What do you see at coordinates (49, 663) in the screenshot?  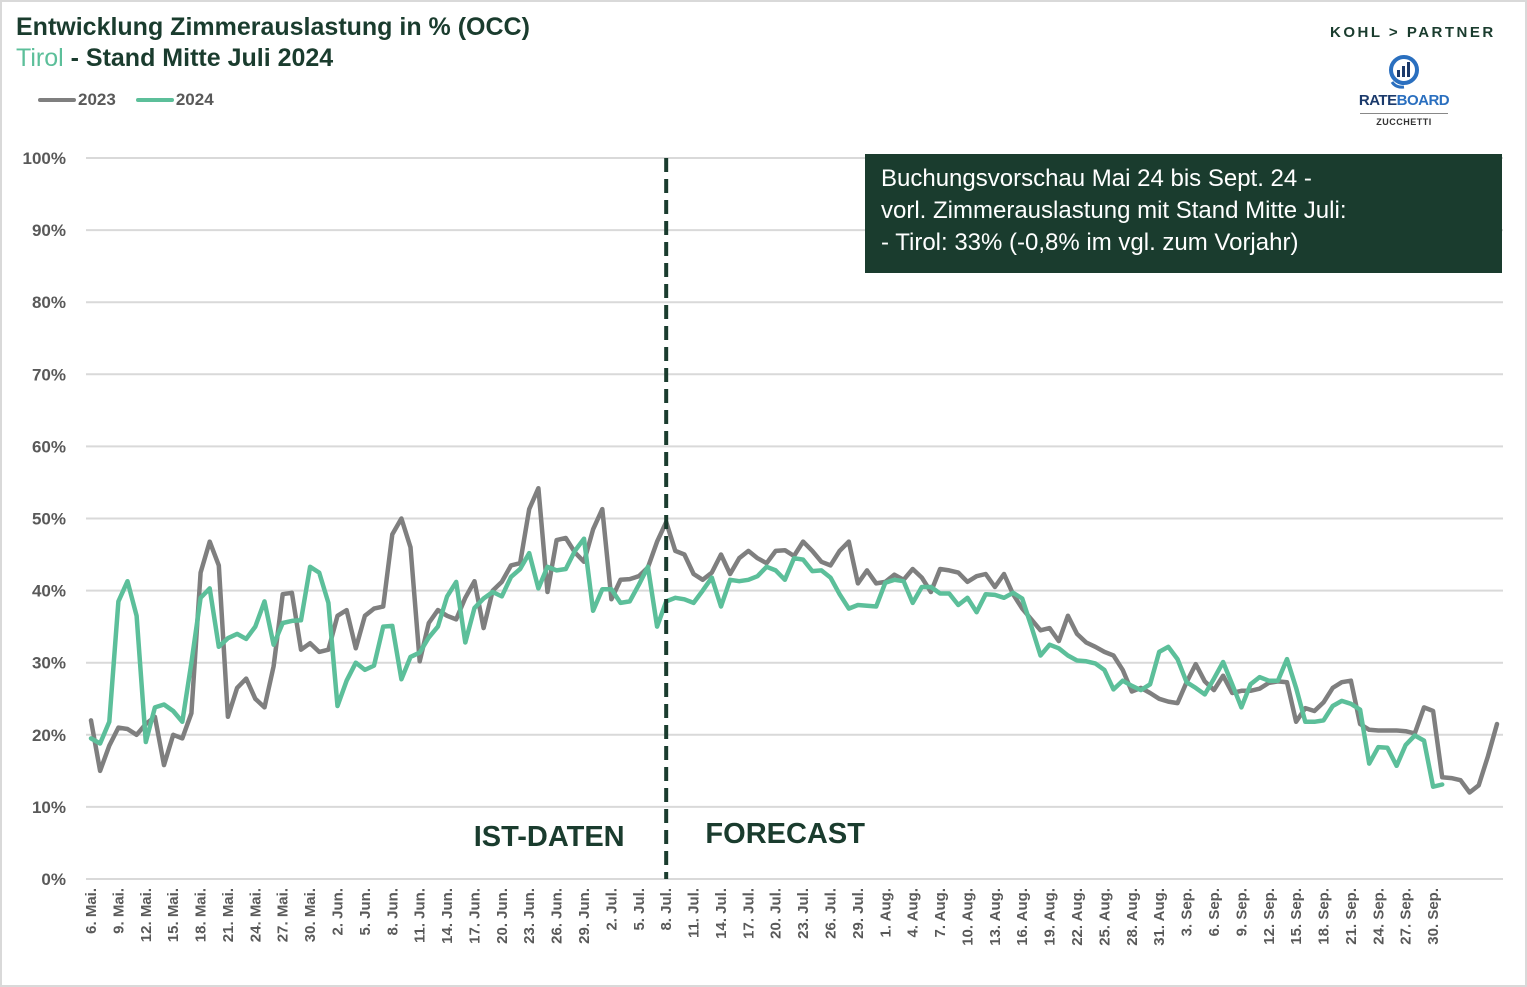 I see `y-tick-label: 30%` at bounding box center [49, 663].